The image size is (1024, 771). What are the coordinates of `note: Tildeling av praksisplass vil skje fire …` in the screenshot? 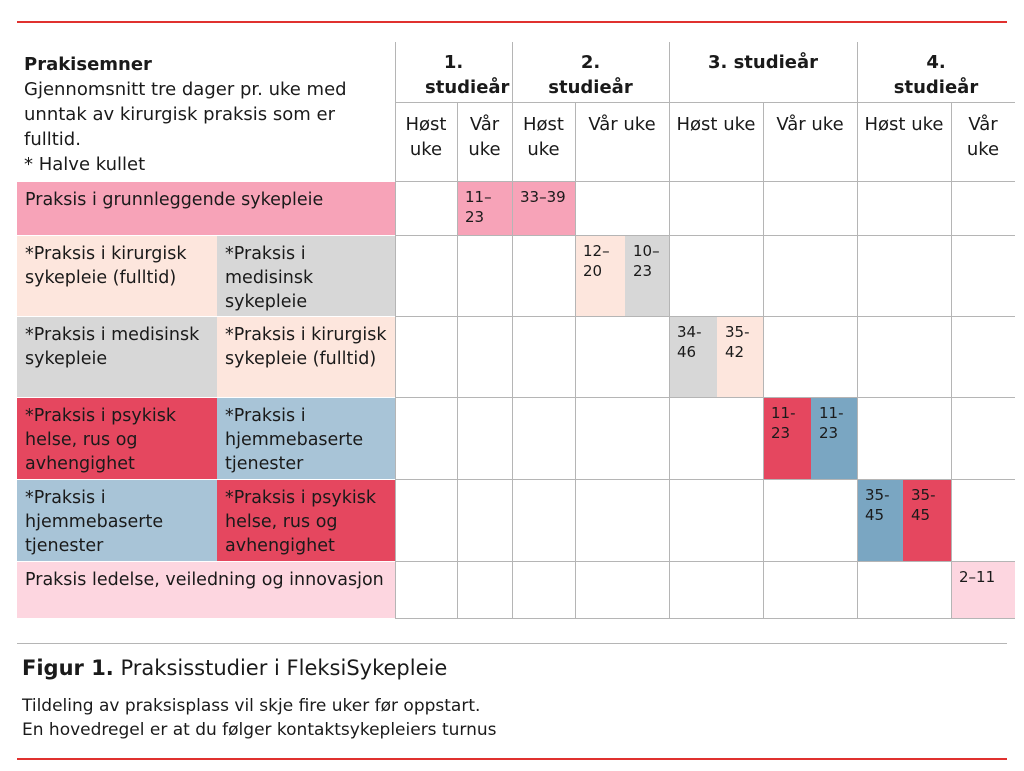 It's located at (251, 706).